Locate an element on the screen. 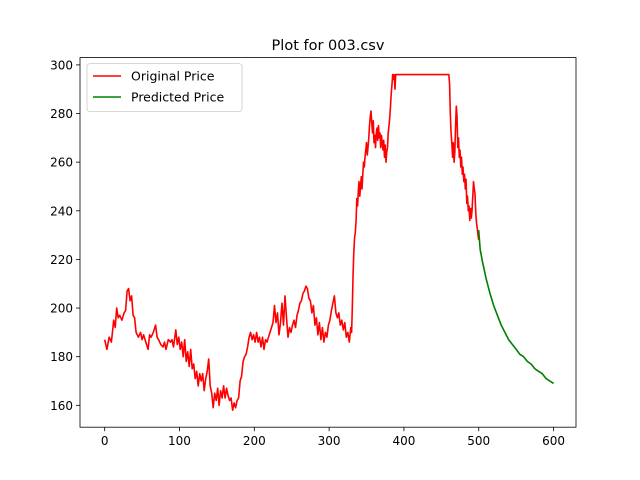 The width and height of the screenshot is (640, 480). y-tick-label: 300 is located at coordinates (61, 65).